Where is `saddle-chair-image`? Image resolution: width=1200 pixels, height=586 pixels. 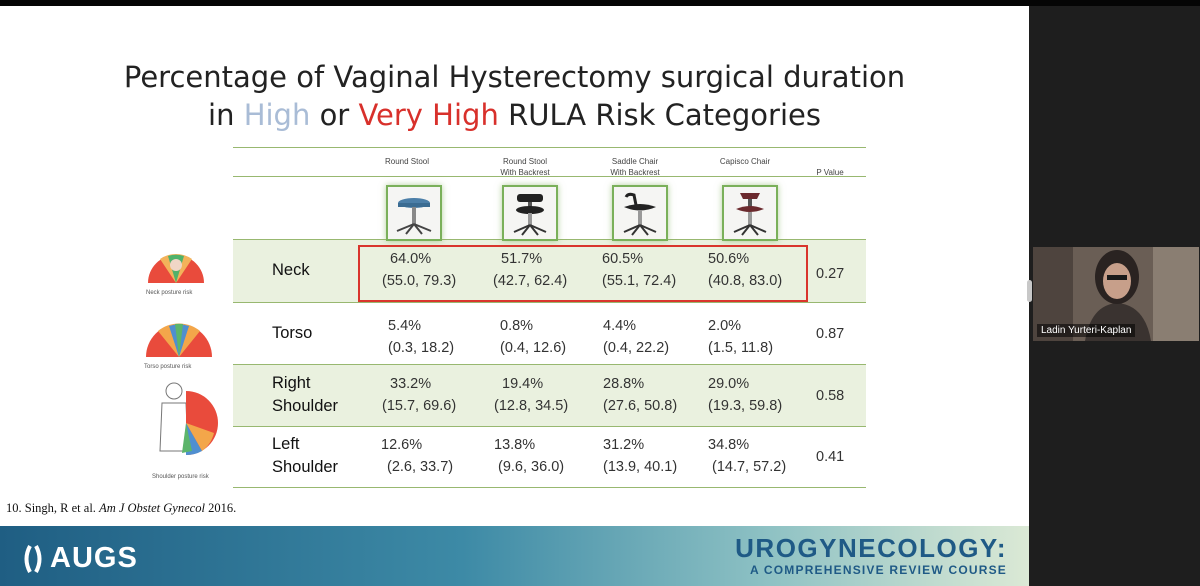
saddle-chair-image is located at coordinates (640, 213).